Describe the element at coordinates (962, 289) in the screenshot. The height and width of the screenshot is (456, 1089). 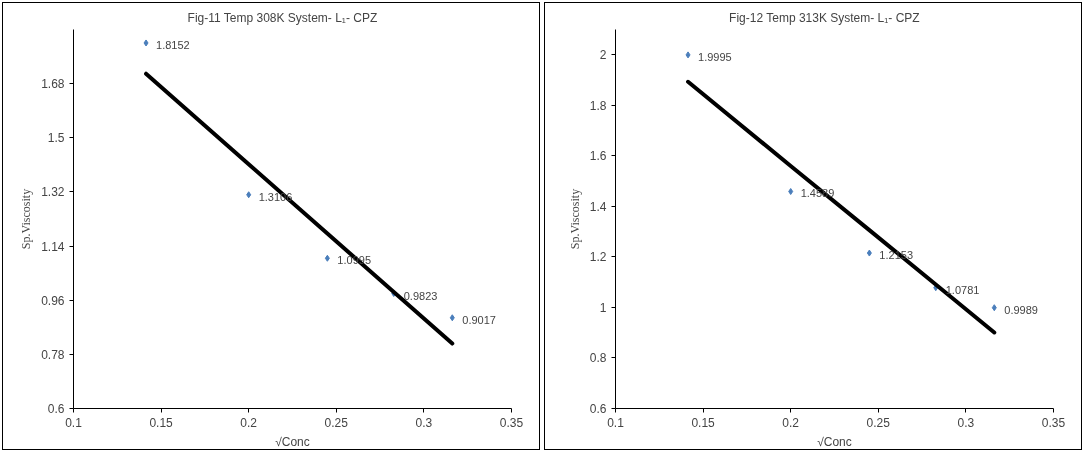
I see `data-label: 1.0781` at that location.